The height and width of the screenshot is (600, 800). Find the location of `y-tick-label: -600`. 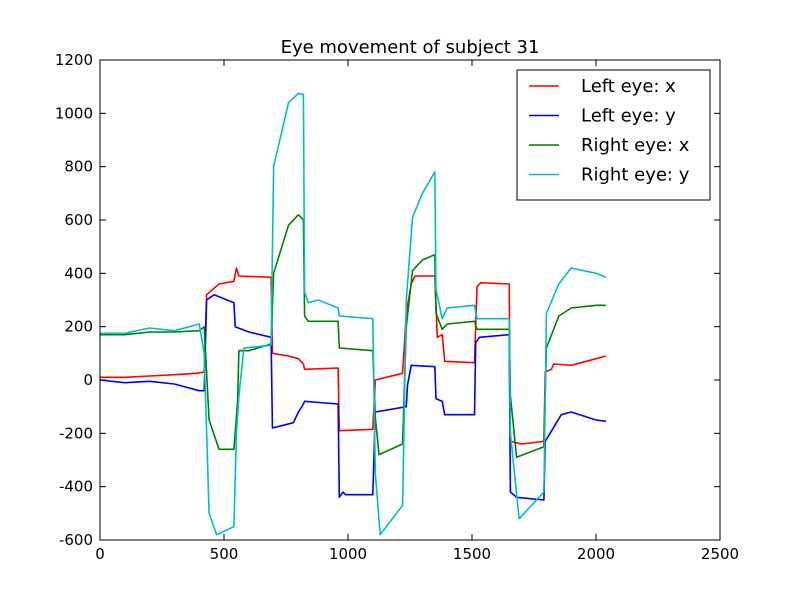

y-tick-label: -600 is located at coordinates (76, 540).